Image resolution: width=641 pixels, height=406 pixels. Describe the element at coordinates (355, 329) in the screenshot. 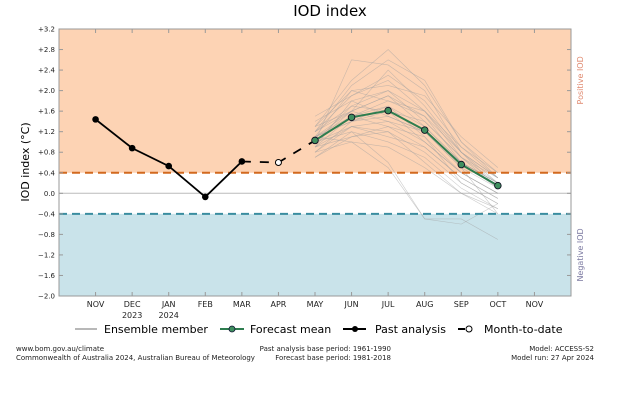

I see `legend-past-marker` at that location.